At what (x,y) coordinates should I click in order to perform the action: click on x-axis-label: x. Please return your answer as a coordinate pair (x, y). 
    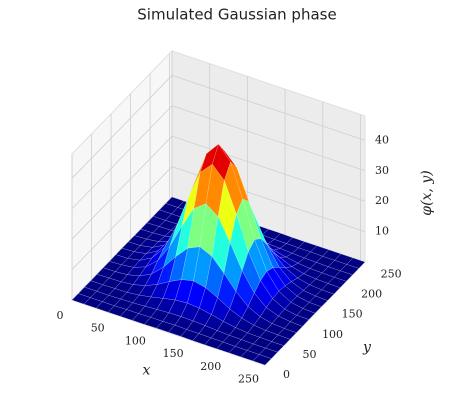
    Looking at the image, I should click on (147, 371).